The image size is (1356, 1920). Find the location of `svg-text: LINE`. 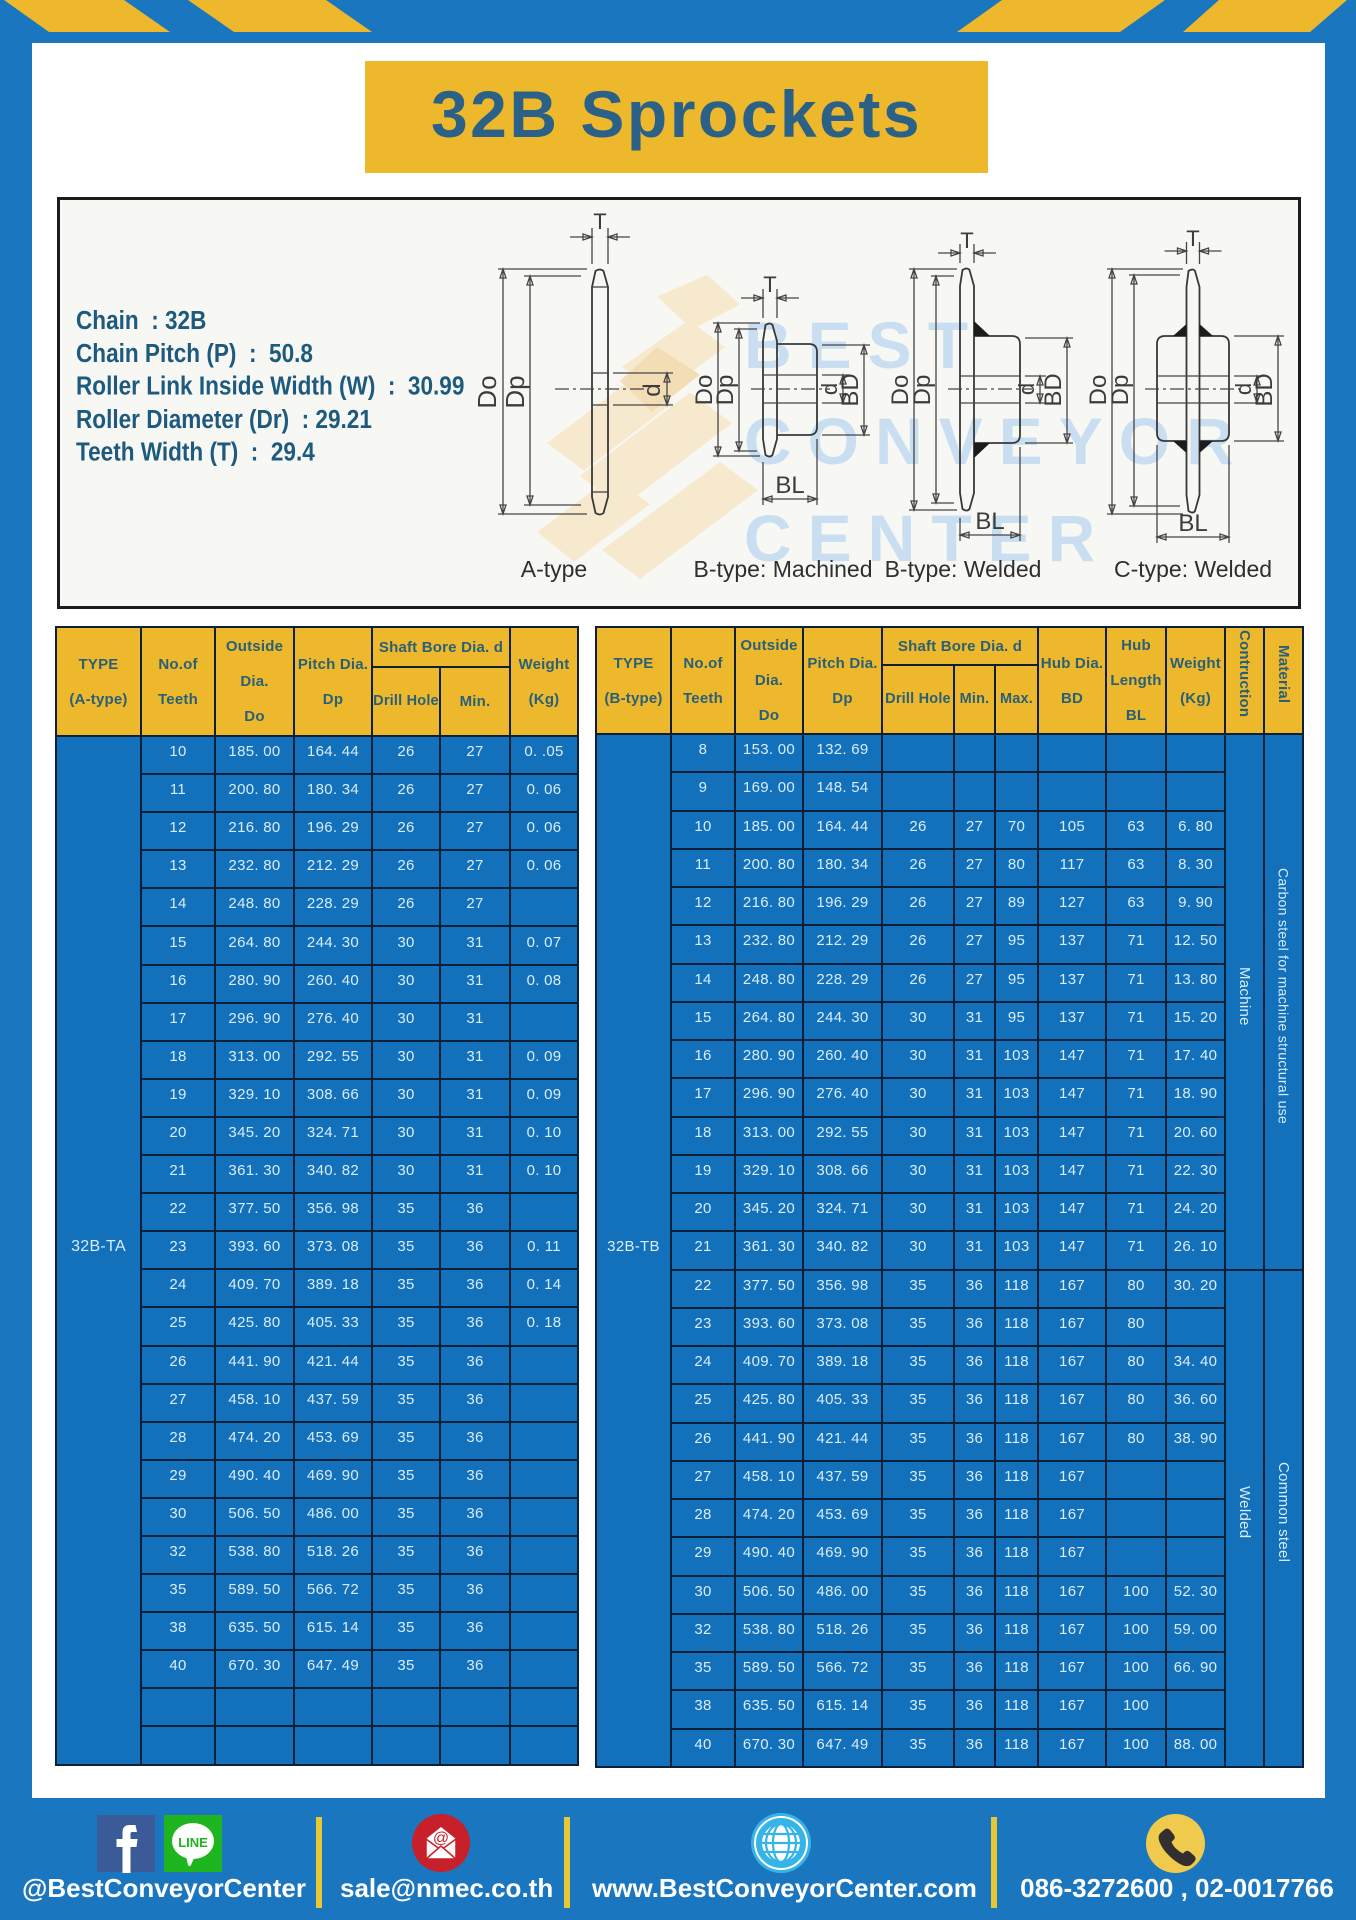

svg-text: LINE is located at coordinates (193, 1842).